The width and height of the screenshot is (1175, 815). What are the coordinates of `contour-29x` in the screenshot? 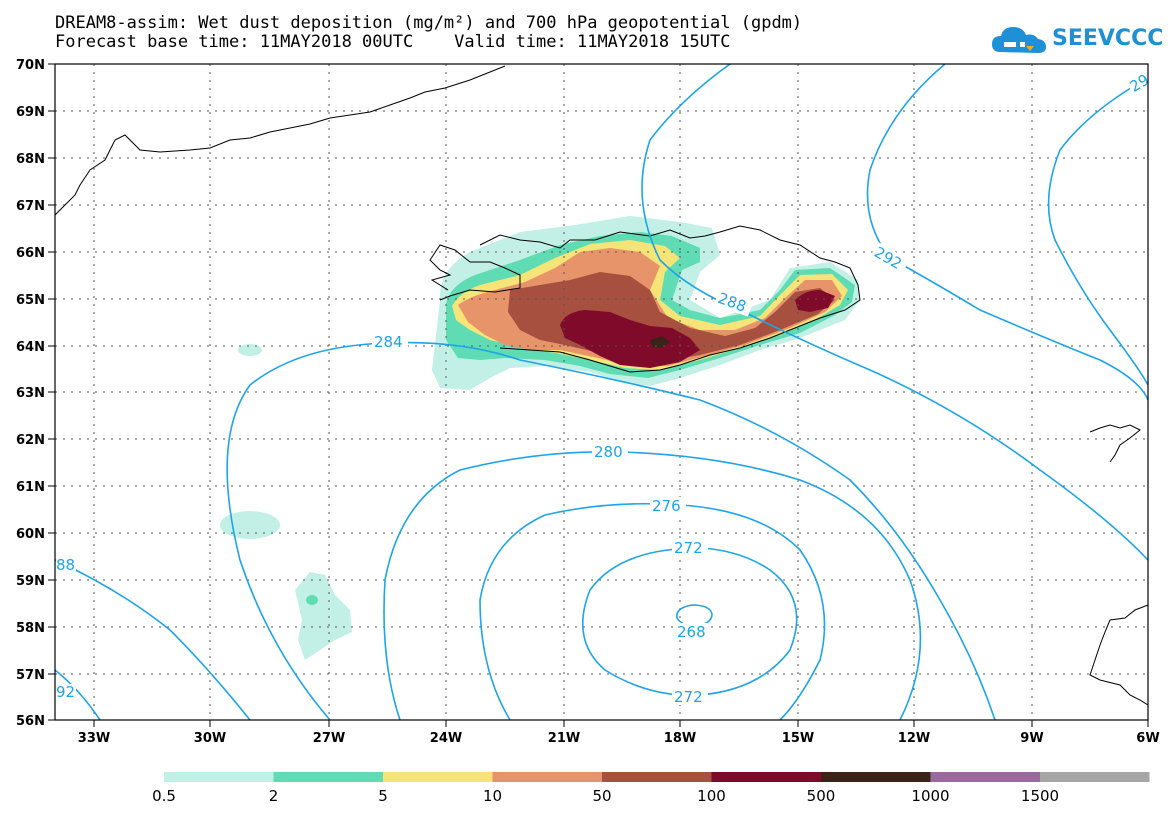 It's located at (1097, 231).